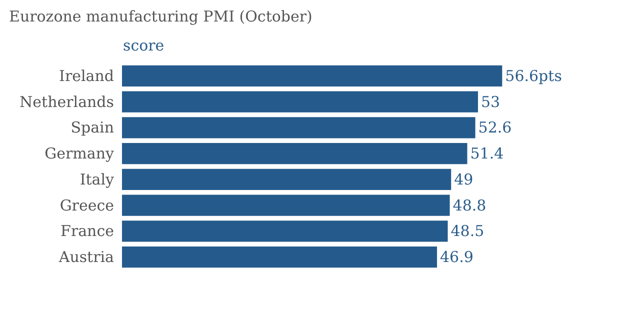  I want to click on data-label: 53, so click(490, 101).